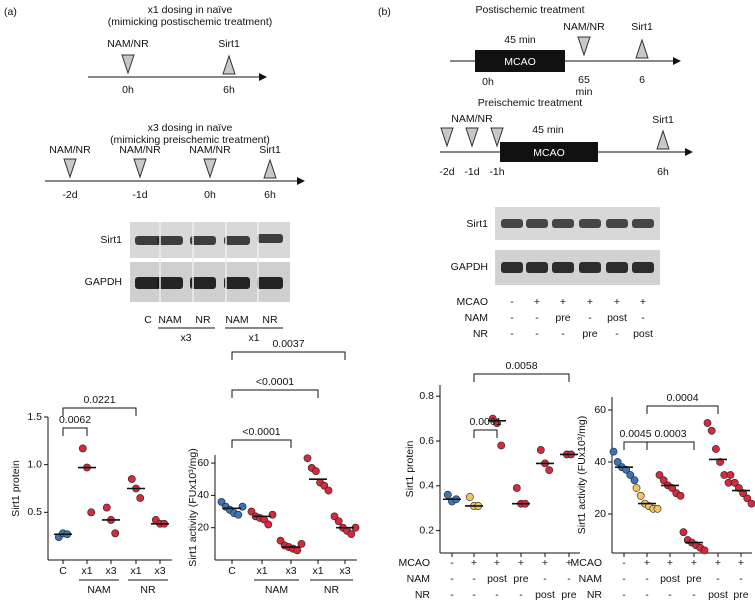  Describe the element at coordinates (521, 366) in the screenshot. I see `p-value: 0.0058` at that location.